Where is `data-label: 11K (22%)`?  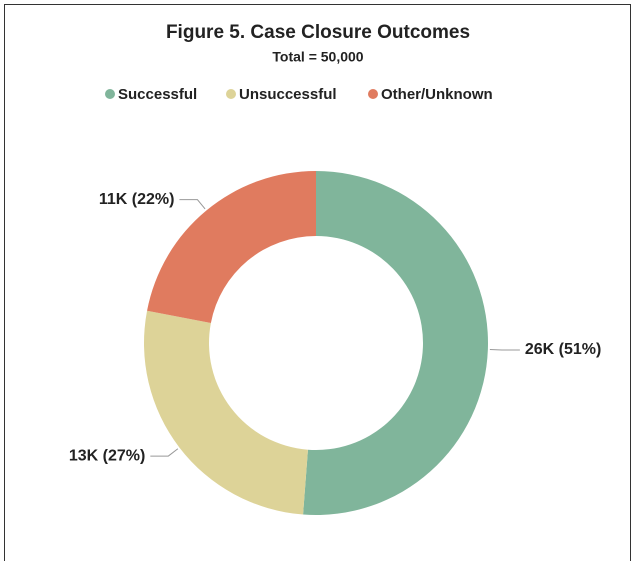
data-label: 11K (22%) is located at coordinates (137, 199).